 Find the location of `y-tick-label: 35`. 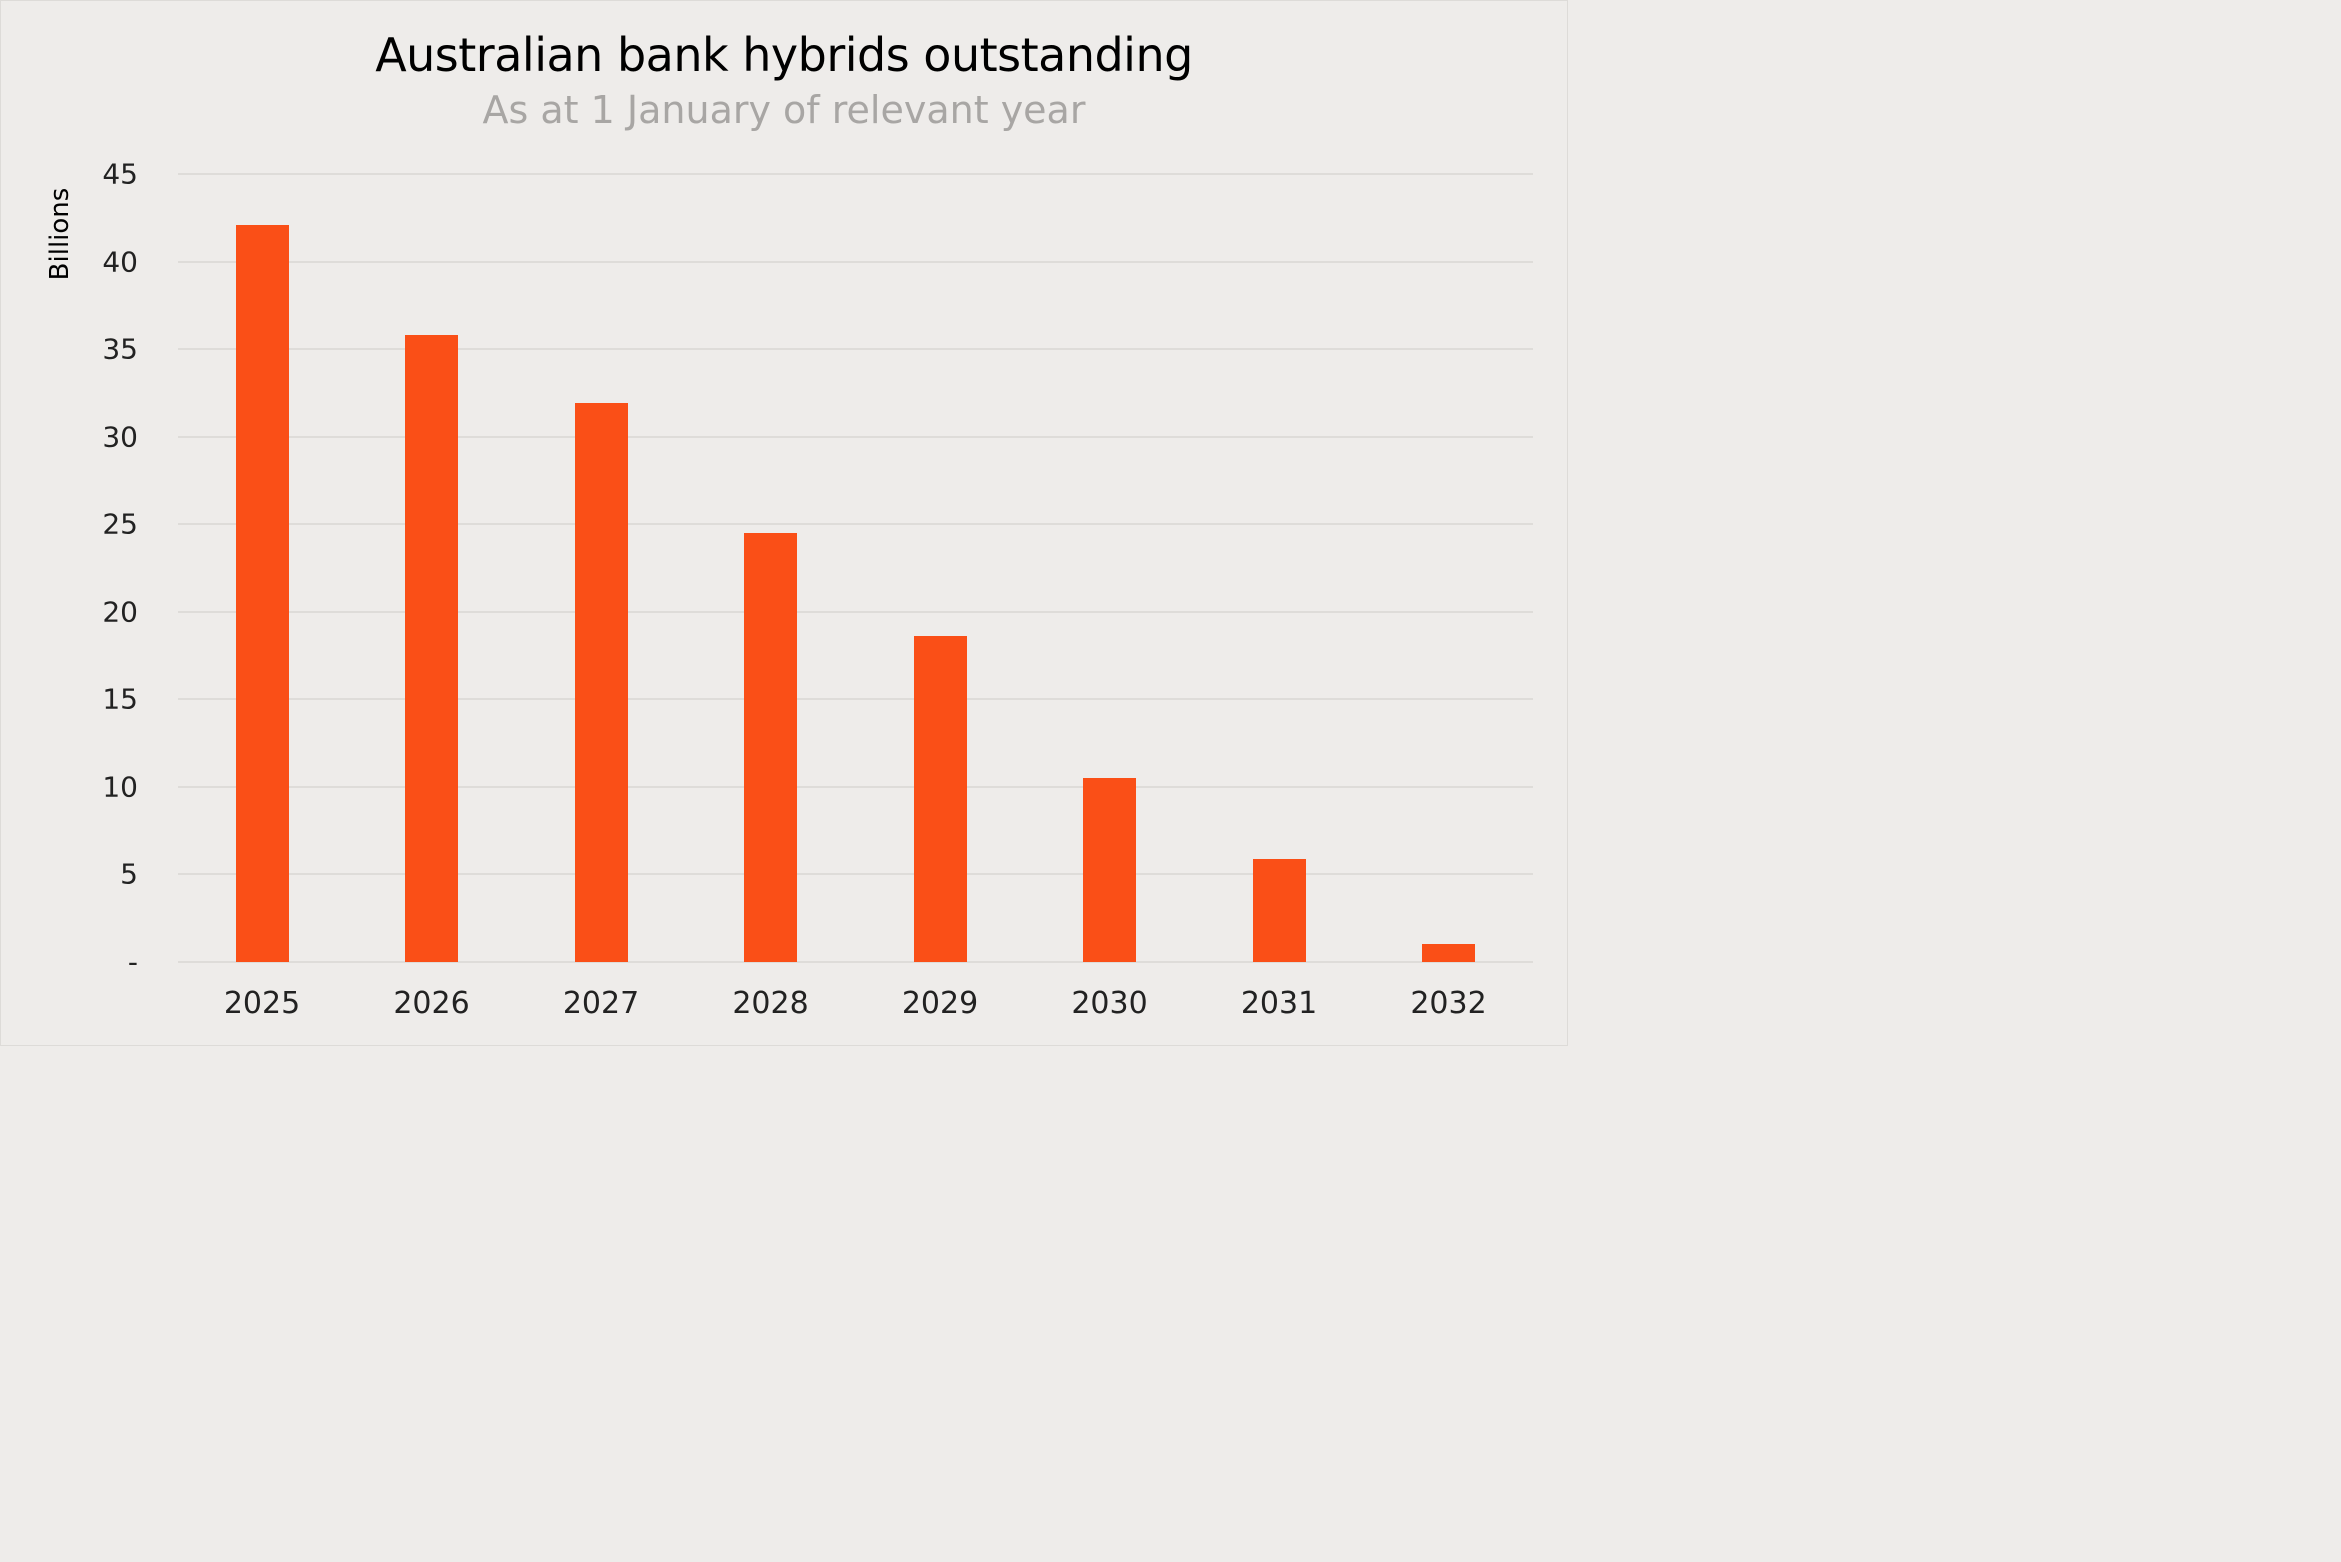

y-tick-label: 35 is located at coordinates (120, 349).